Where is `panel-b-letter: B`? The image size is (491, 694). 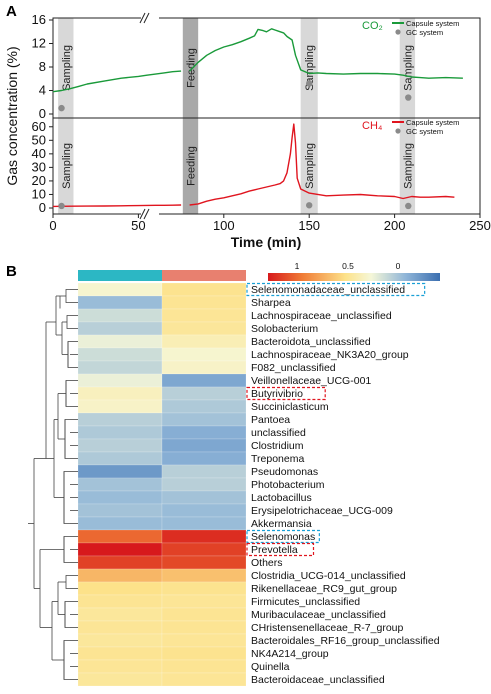 panel-b-letter: B is located at coordinates (11, 271).